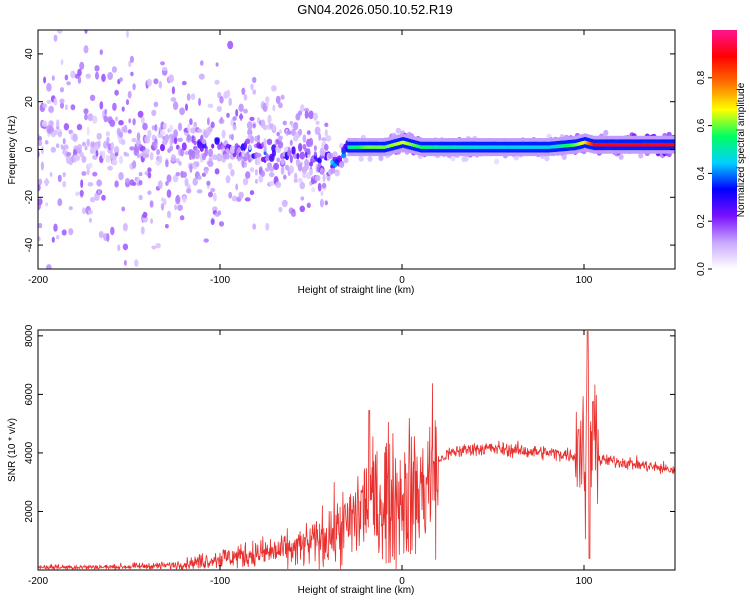 The image size is (750, 600). What do you see at coordinates (12, 450) in the screenshot?
I see `bottom-y-axis-label: SNR (10 * v/v)` at bounding box center [12, 450].